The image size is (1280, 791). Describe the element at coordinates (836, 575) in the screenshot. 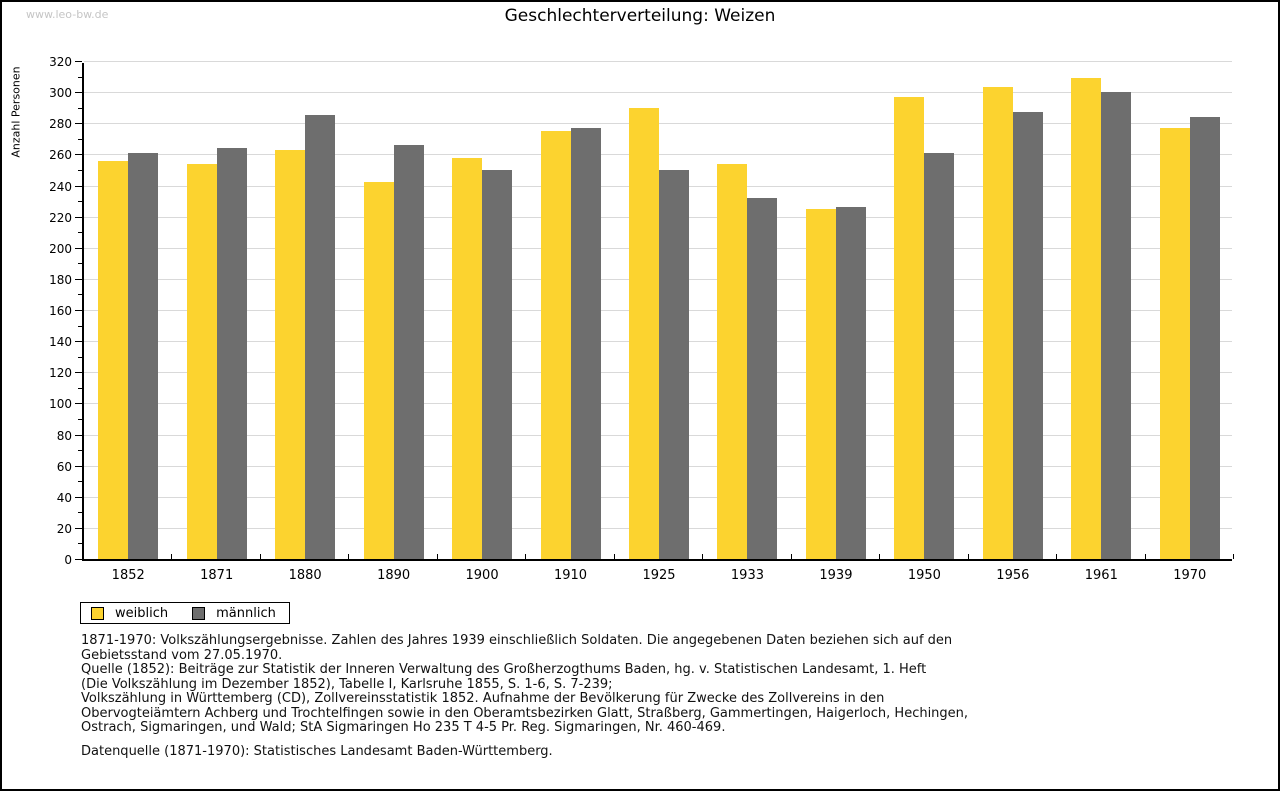

I see `x-category-label-1939: 1939` at that location.